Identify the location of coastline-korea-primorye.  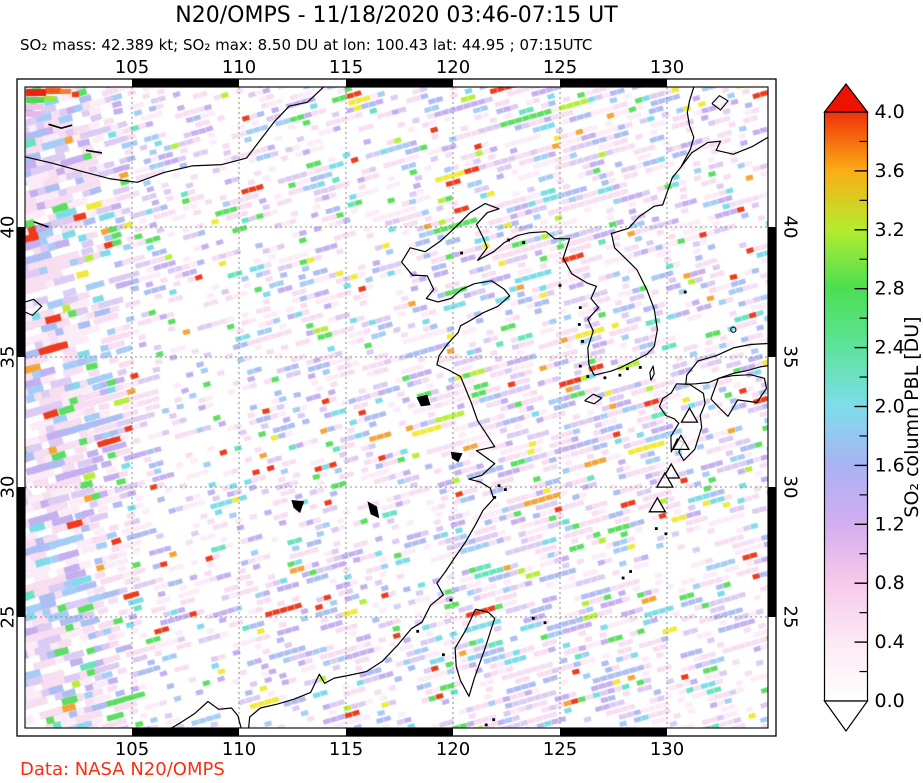
(656, 256).